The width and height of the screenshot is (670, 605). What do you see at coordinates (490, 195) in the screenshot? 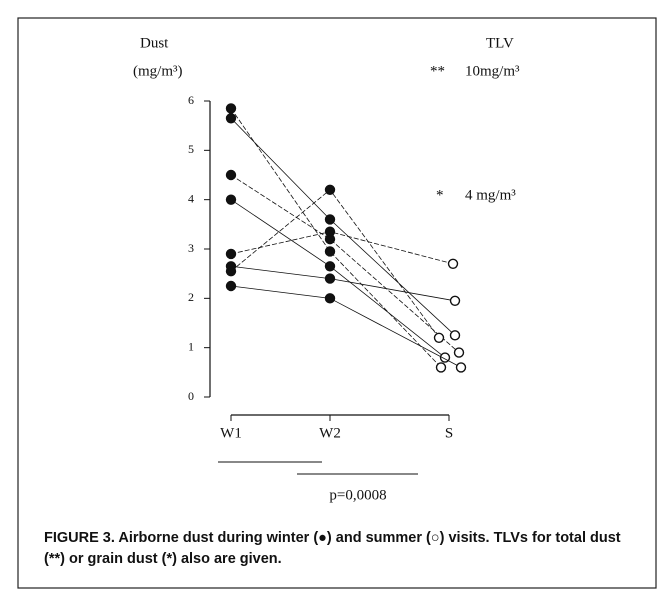
I see `annotation-text: 4 mg/m³` at bounding box center [490, 195].